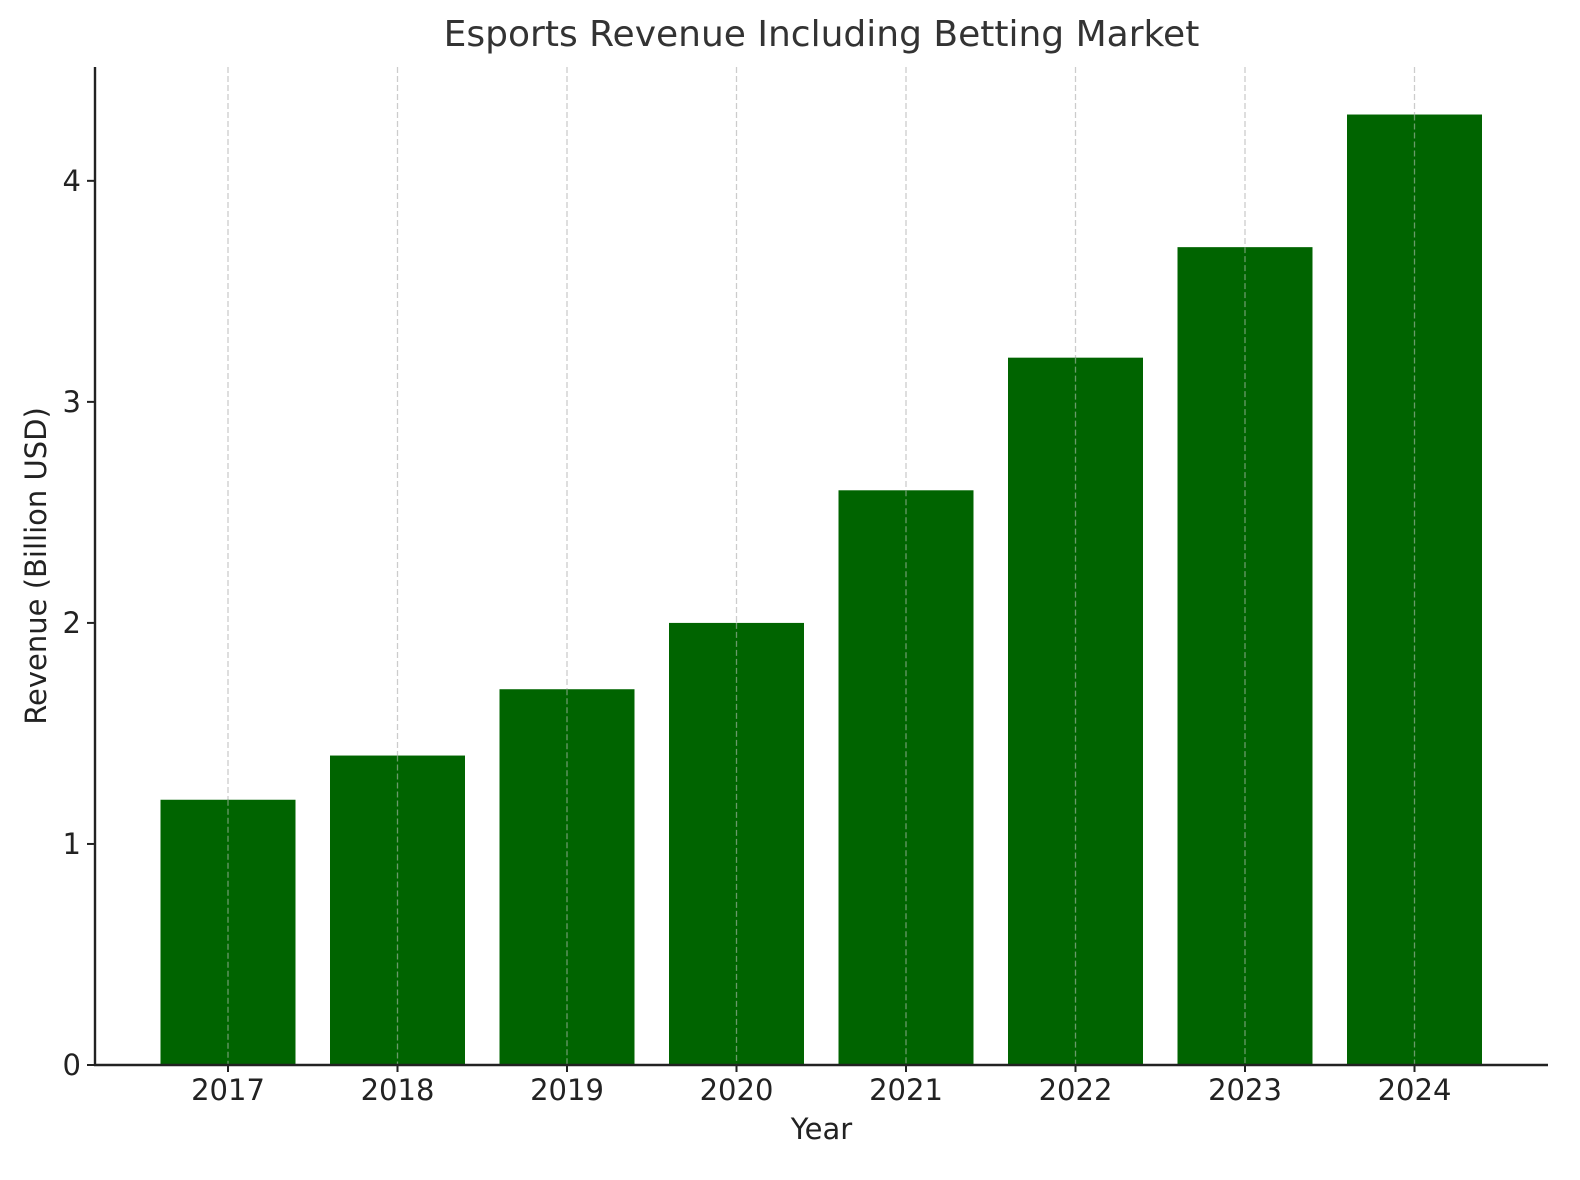  What do you see at coordinates (36, 566) in the screenshot?
I see `y-axis-label: Revenue (Billion USD)` at bounding box center [36, 566].